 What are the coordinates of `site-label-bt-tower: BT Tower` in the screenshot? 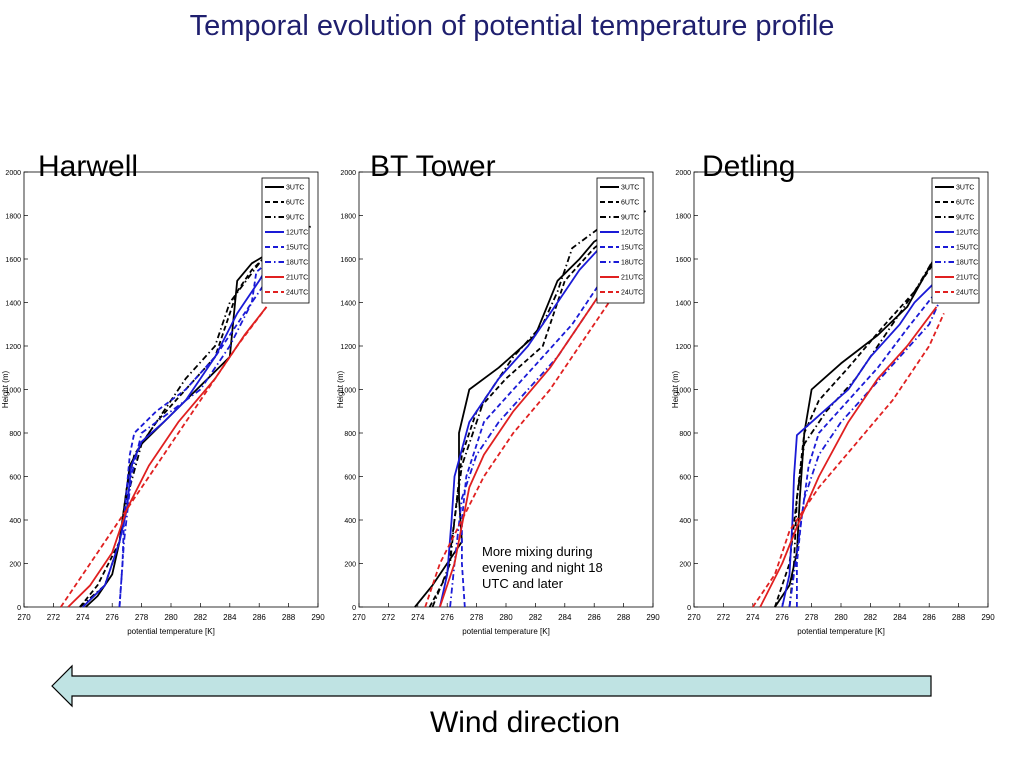 It's located at (433, 166).